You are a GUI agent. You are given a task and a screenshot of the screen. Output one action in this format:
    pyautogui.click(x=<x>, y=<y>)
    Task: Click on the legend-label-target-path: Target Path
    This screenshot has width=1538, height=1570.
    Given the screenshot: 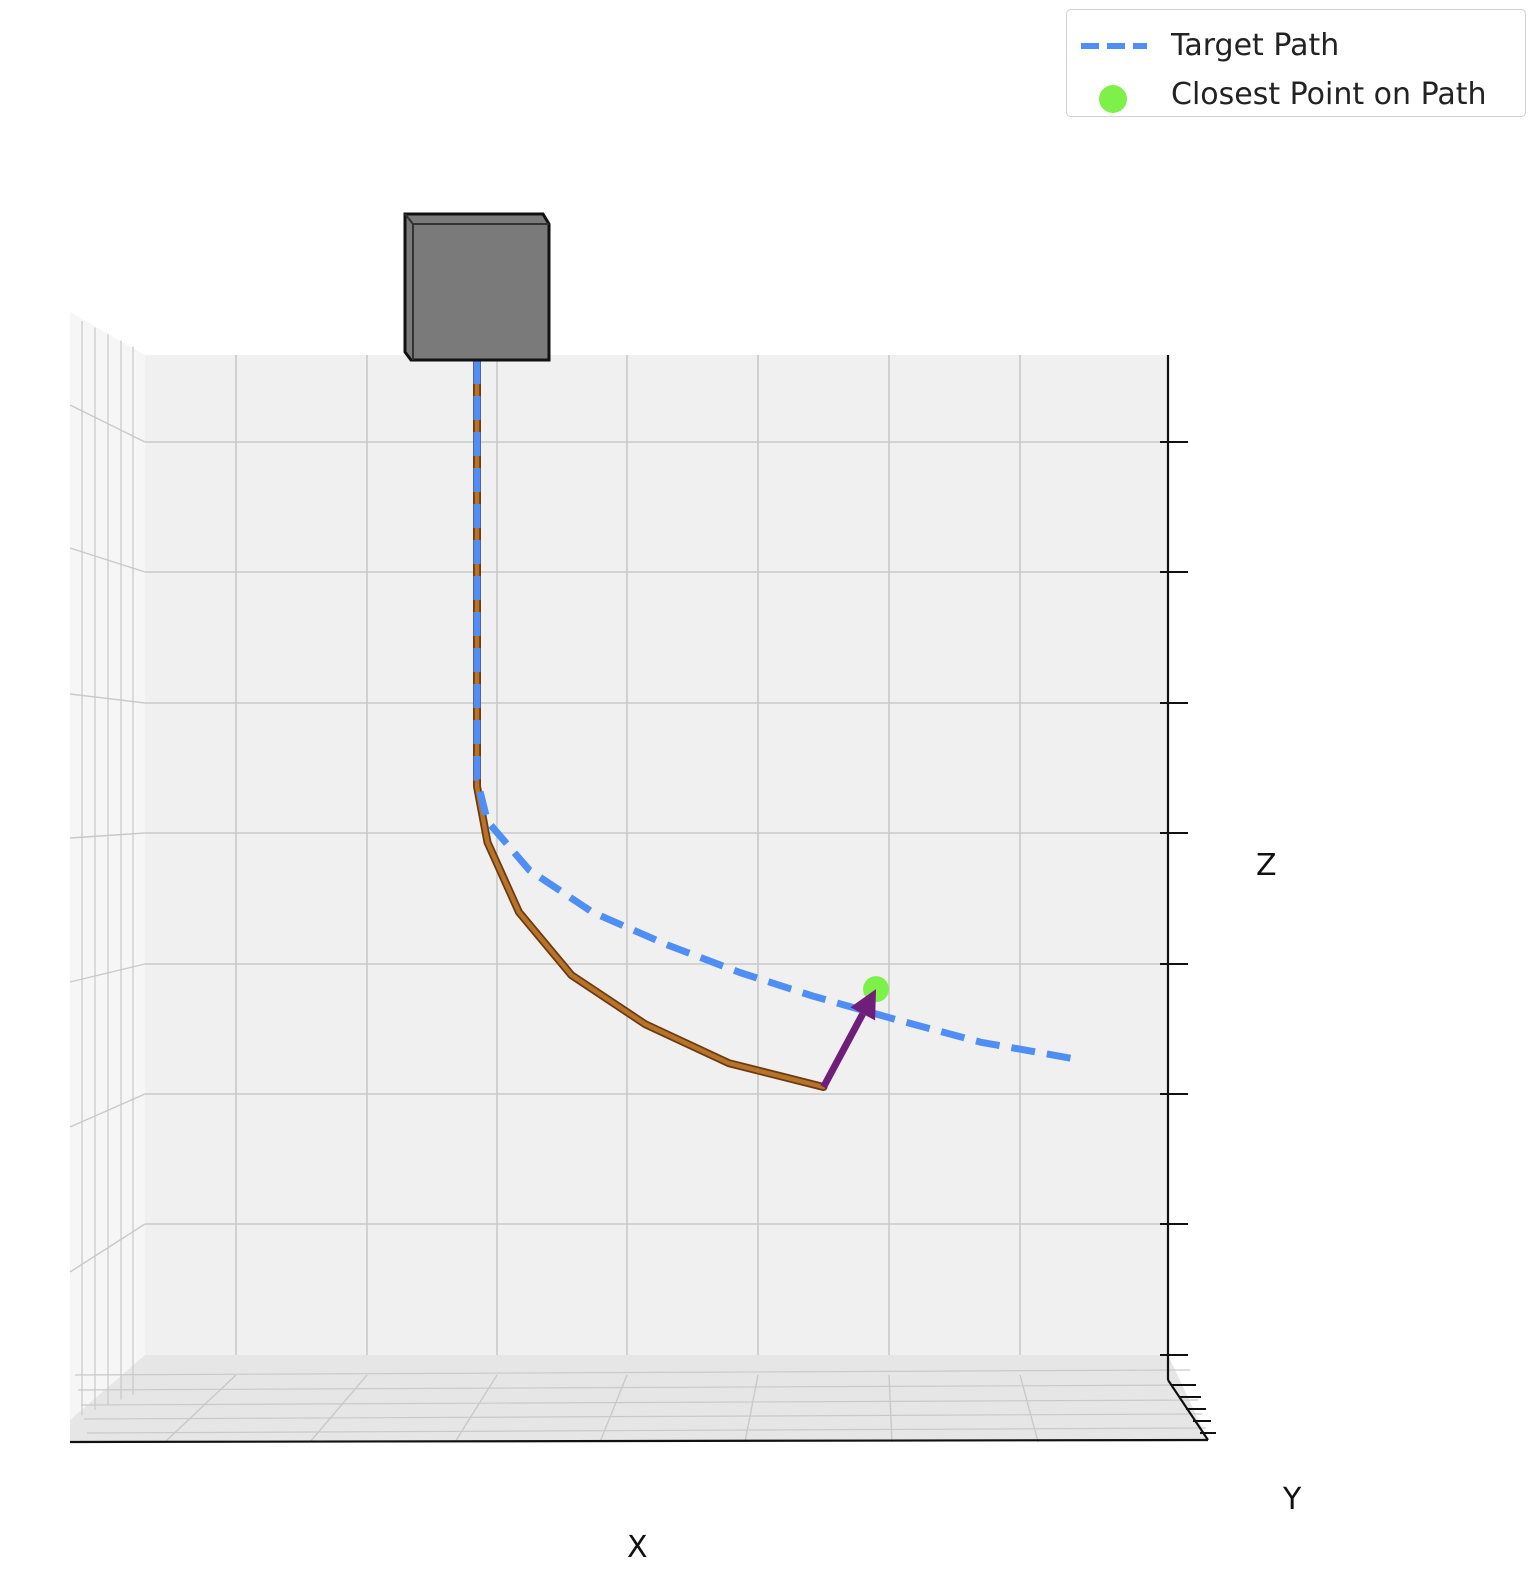 What is the action you would take?
    pyautogui.click(x=1255, y=45)
    